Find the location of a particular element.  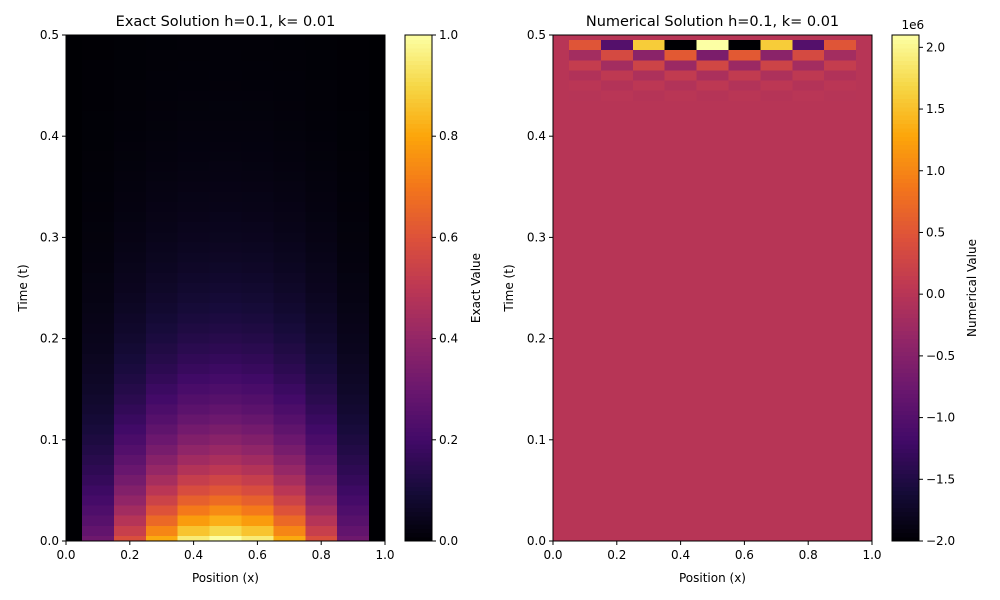

y-tick-label: 0.4 is located at coordinates (536, 136).